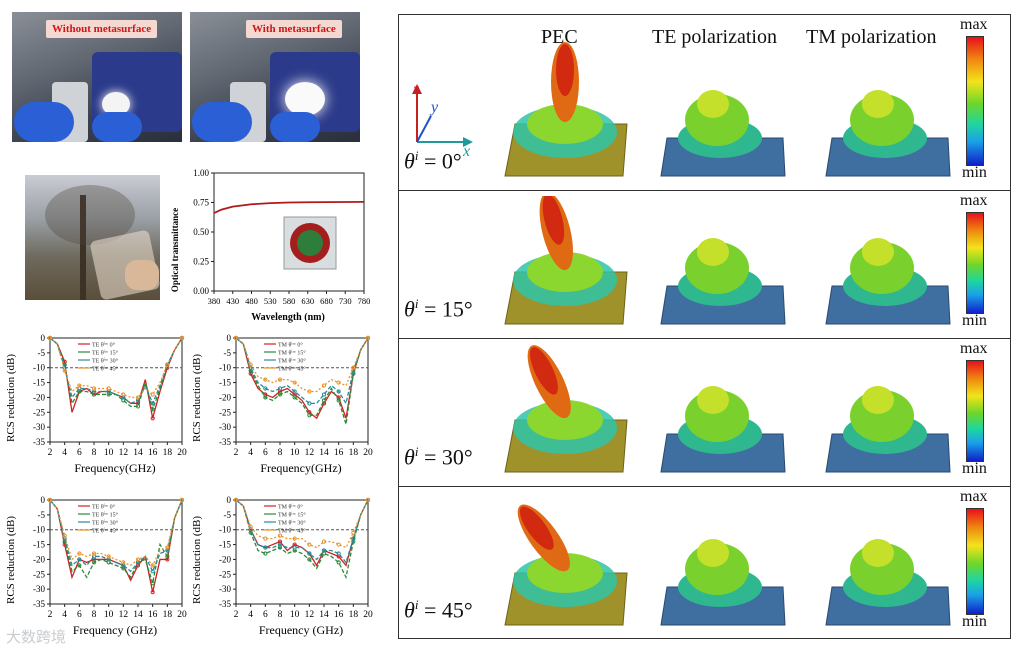 This screenshot has width=1016, height=655. What do you see at coordinates (201, 173) in the screenshot?
I see `y-tick-label: 1.00` at bounding box center [201, 173].